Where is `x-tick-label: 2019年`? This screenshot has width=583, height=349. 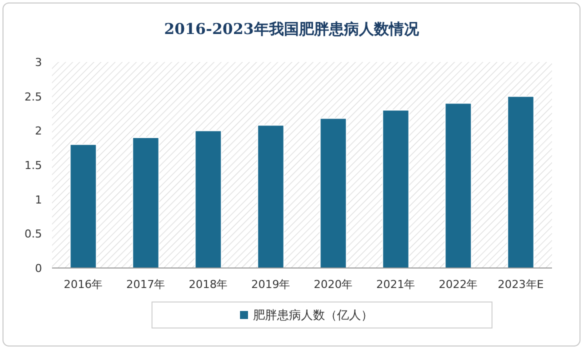 x-tick-label: 2019年 is located at coordinates (270, 284).